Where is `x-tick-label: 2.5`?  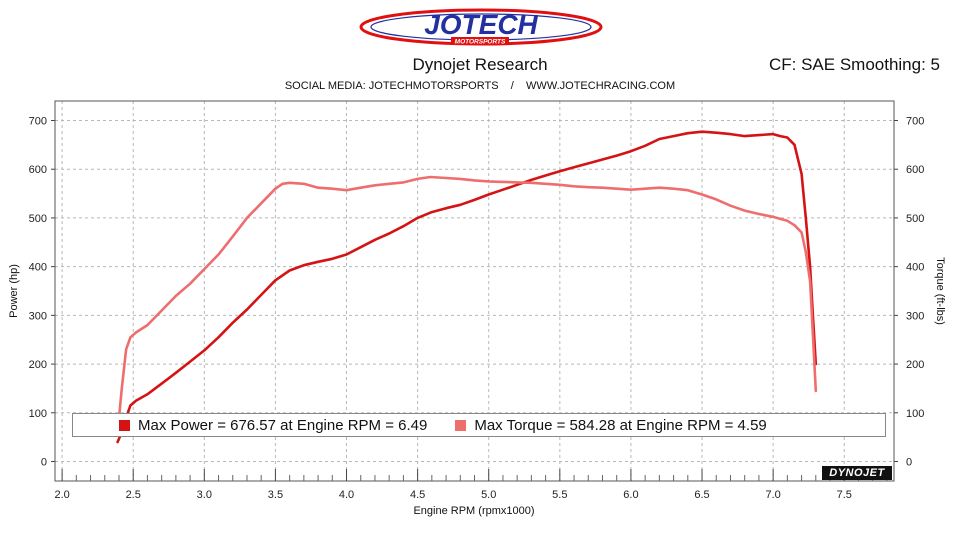
x-tick-label: 2.5 is located at coordinates (133, 495).